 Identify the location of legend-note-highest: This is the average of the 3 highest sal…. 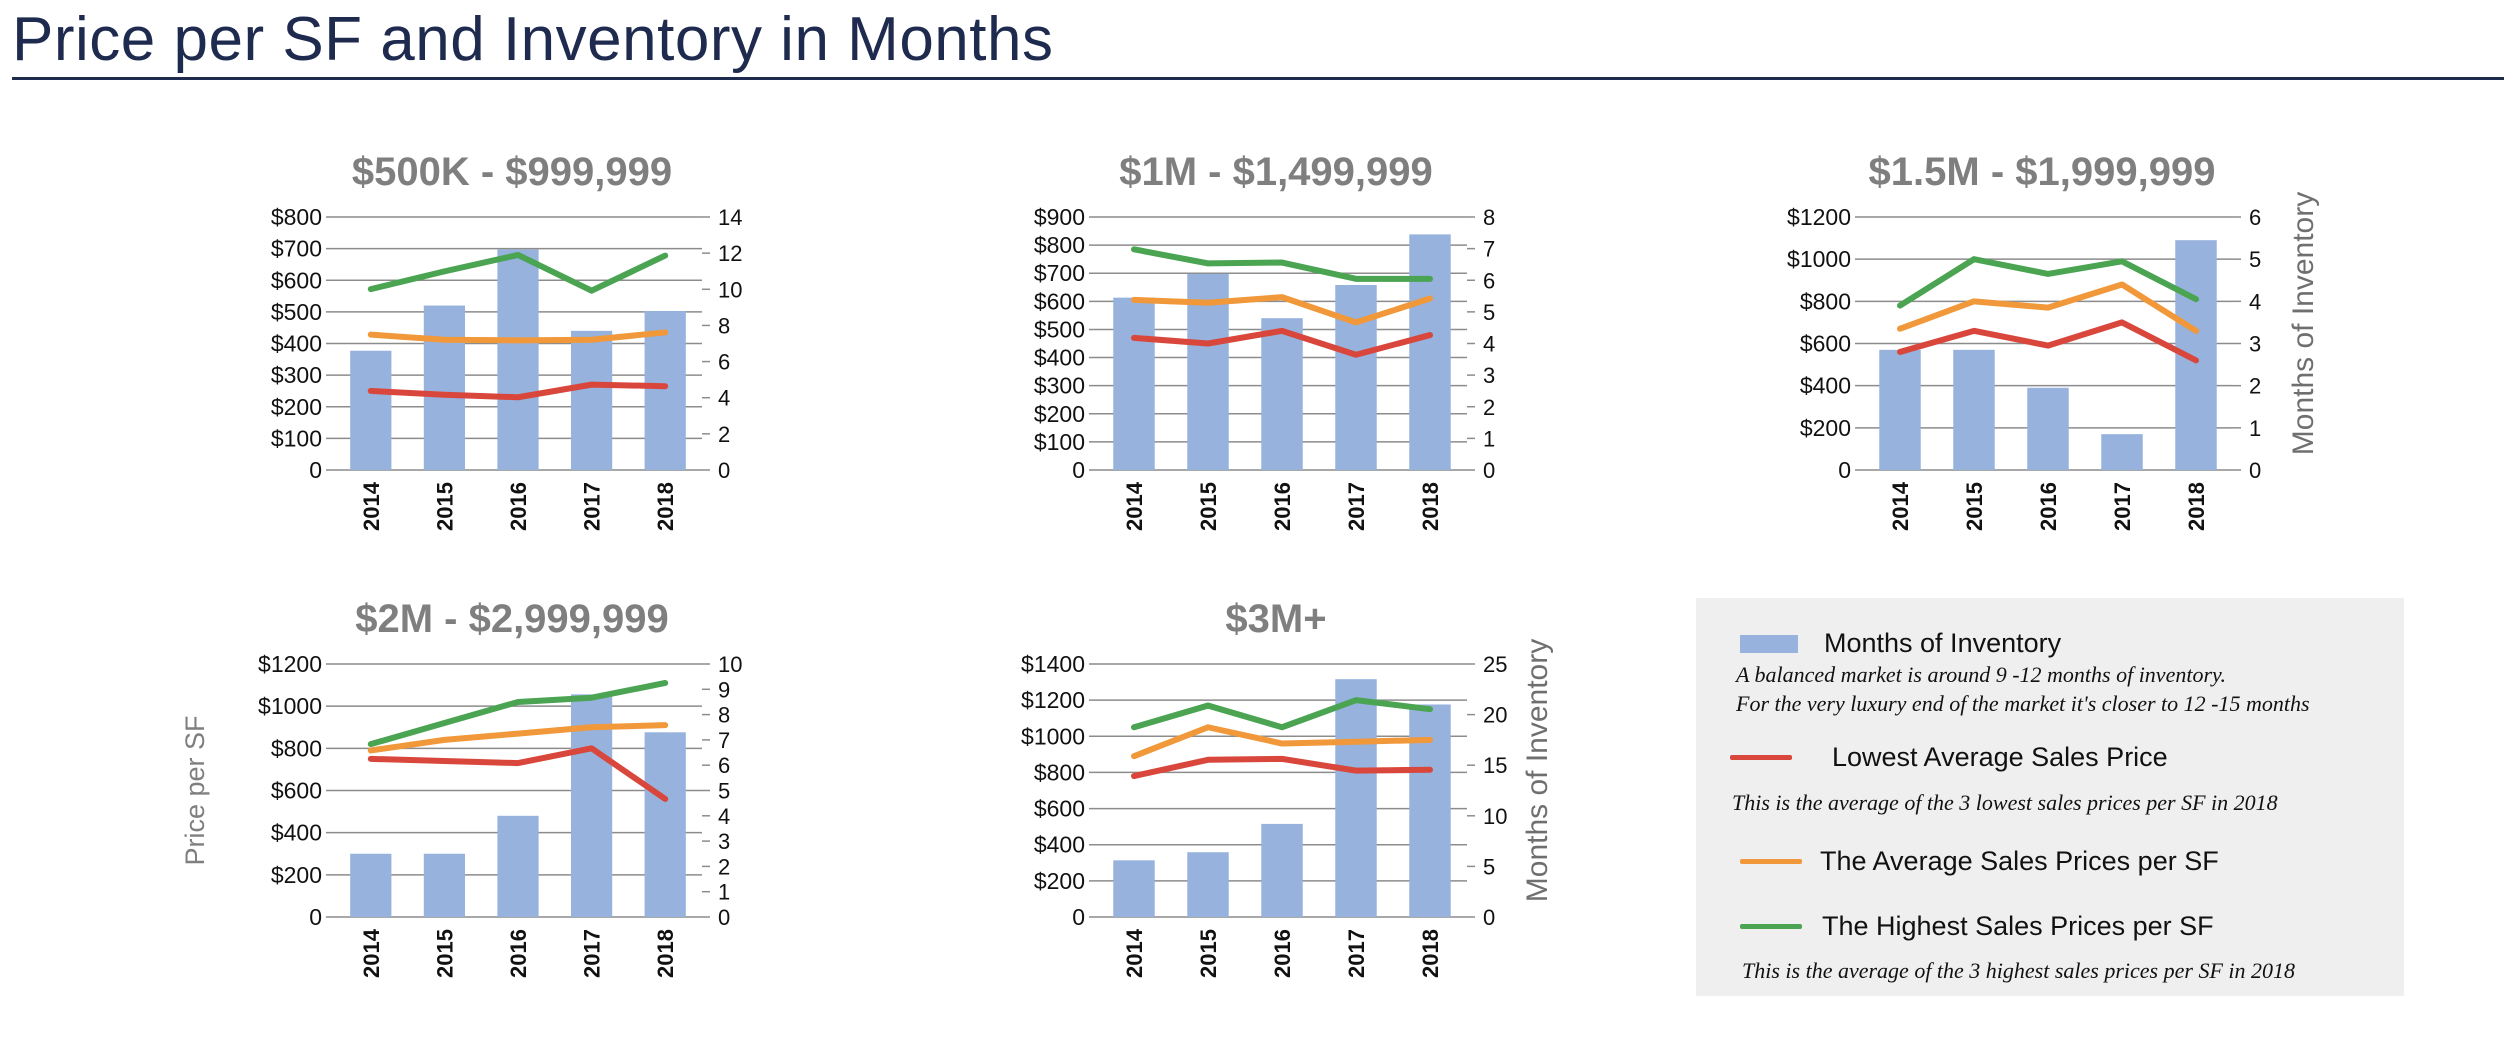
(2018, 970).